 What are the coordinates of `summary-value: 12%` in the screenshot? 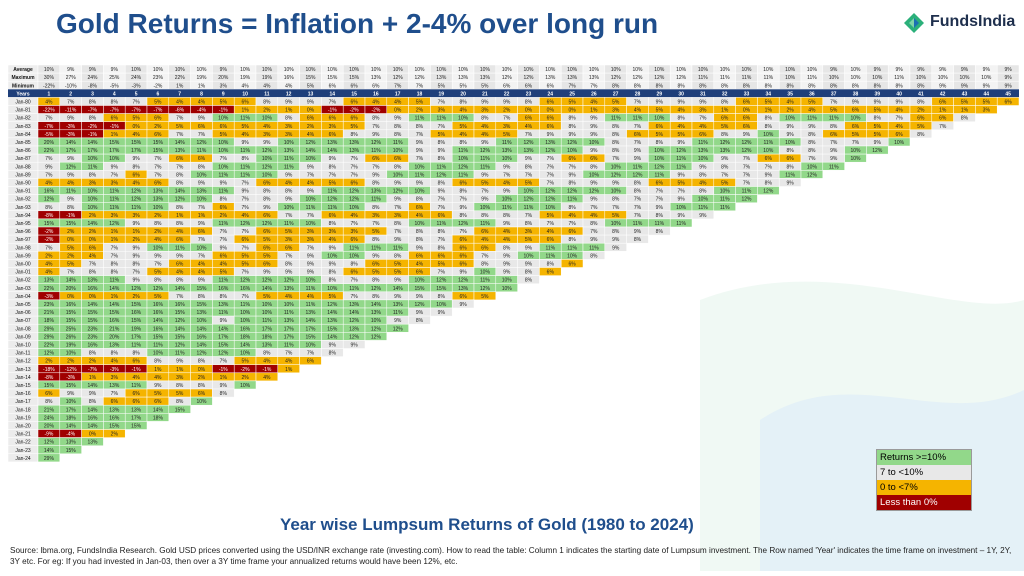 It's located at (681, 78).